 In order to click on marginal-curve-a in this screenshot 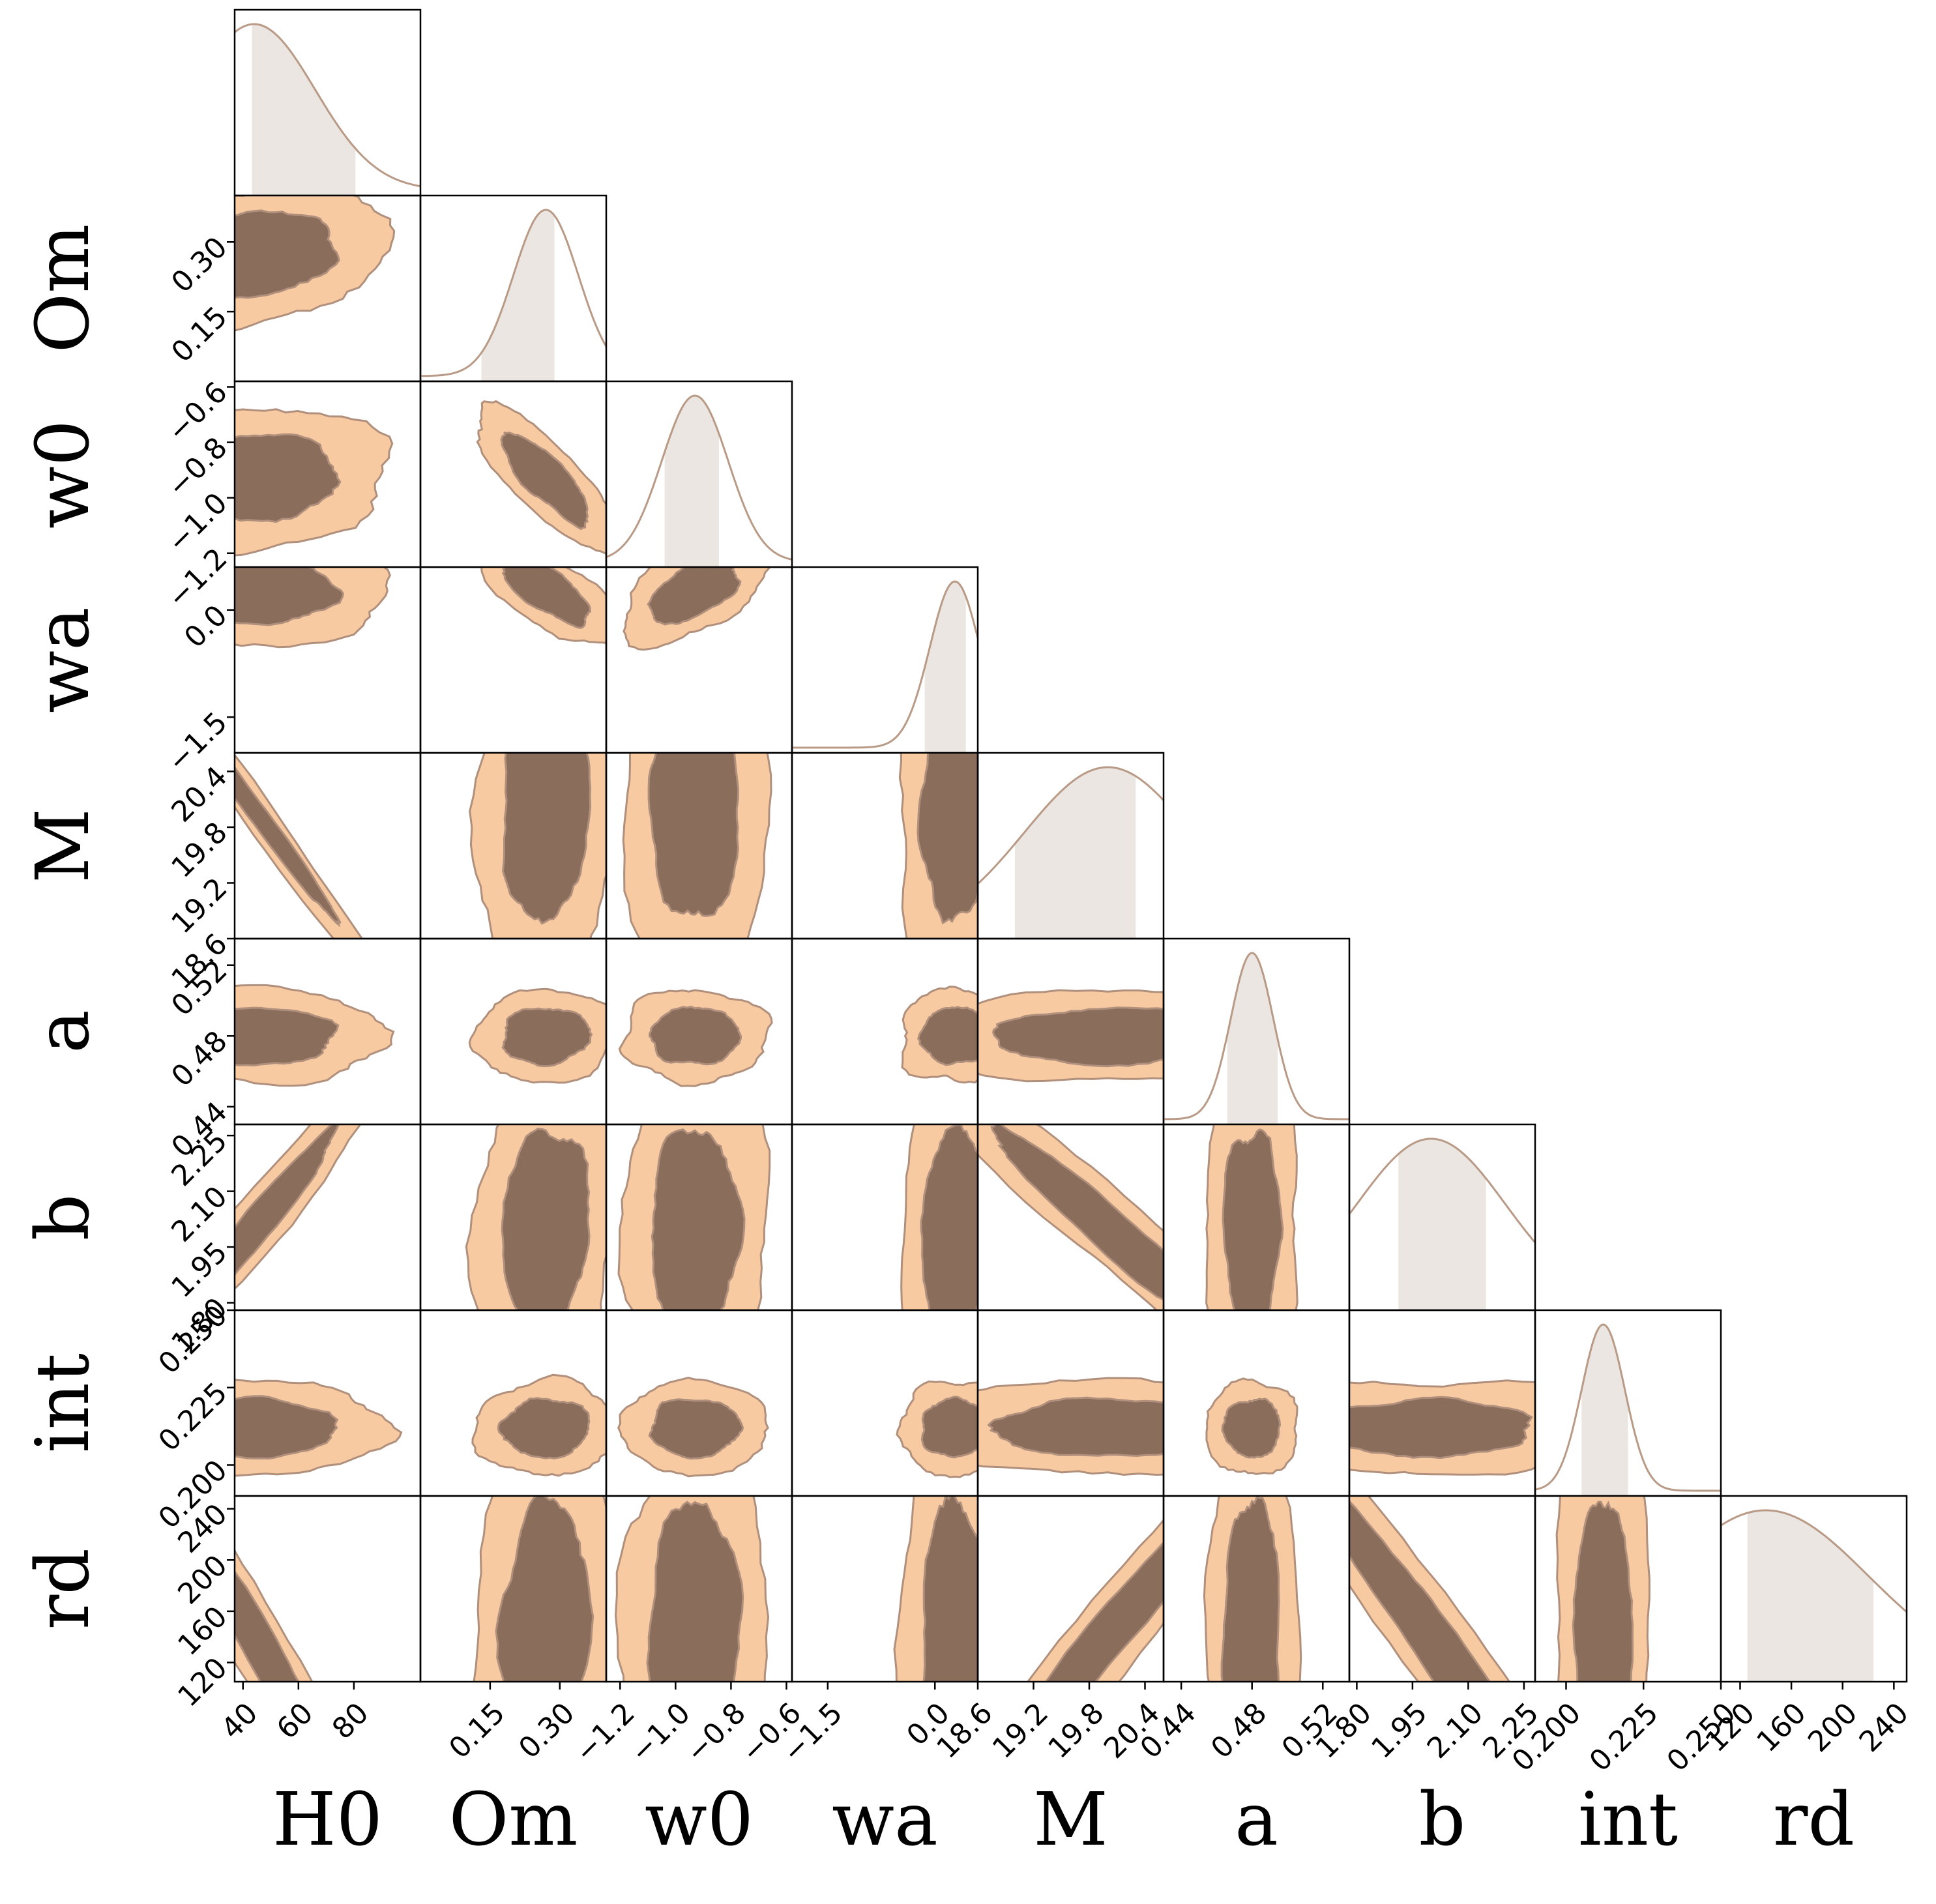, I will do `click(1257, 1036)`.